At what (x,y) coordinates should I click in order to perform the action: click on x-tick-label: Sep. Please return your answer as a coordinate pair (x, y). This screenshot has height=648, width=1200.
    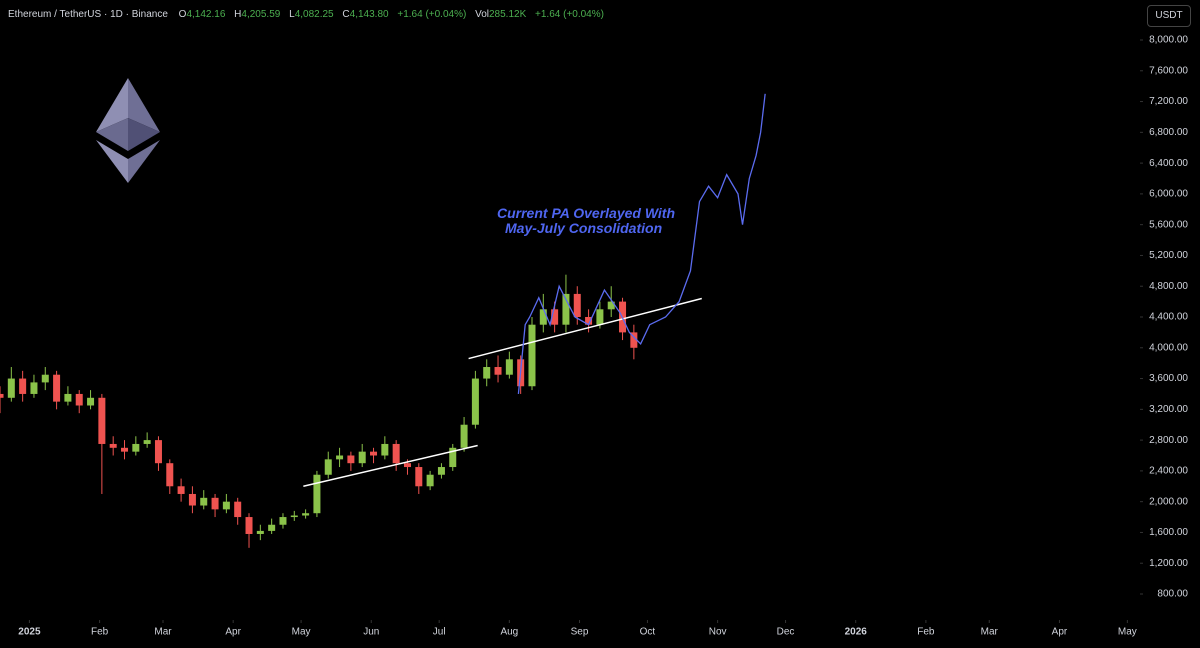
    Looking at the image, I should click on (580, 632).